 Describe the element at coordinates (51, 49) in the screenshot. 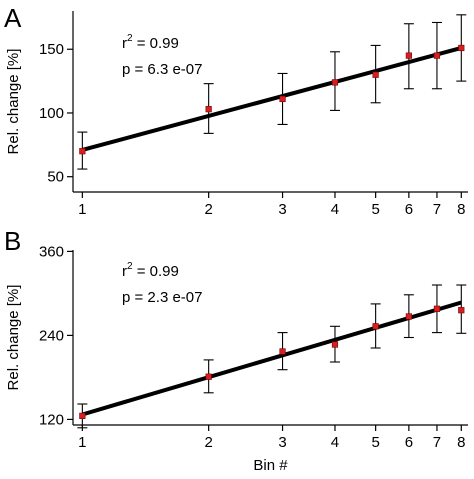

I see `y-tick-label: 150` at that location.